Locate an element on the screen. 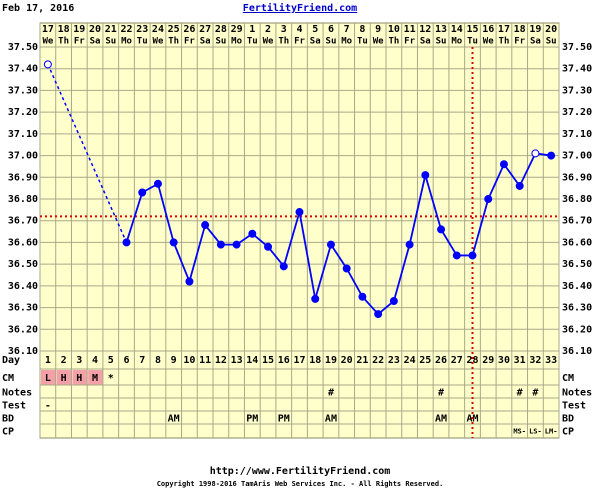 Image resolution: width=600 pixels, height=489 pixels. cycle-day: 10 is located at coordinates (189, 360).